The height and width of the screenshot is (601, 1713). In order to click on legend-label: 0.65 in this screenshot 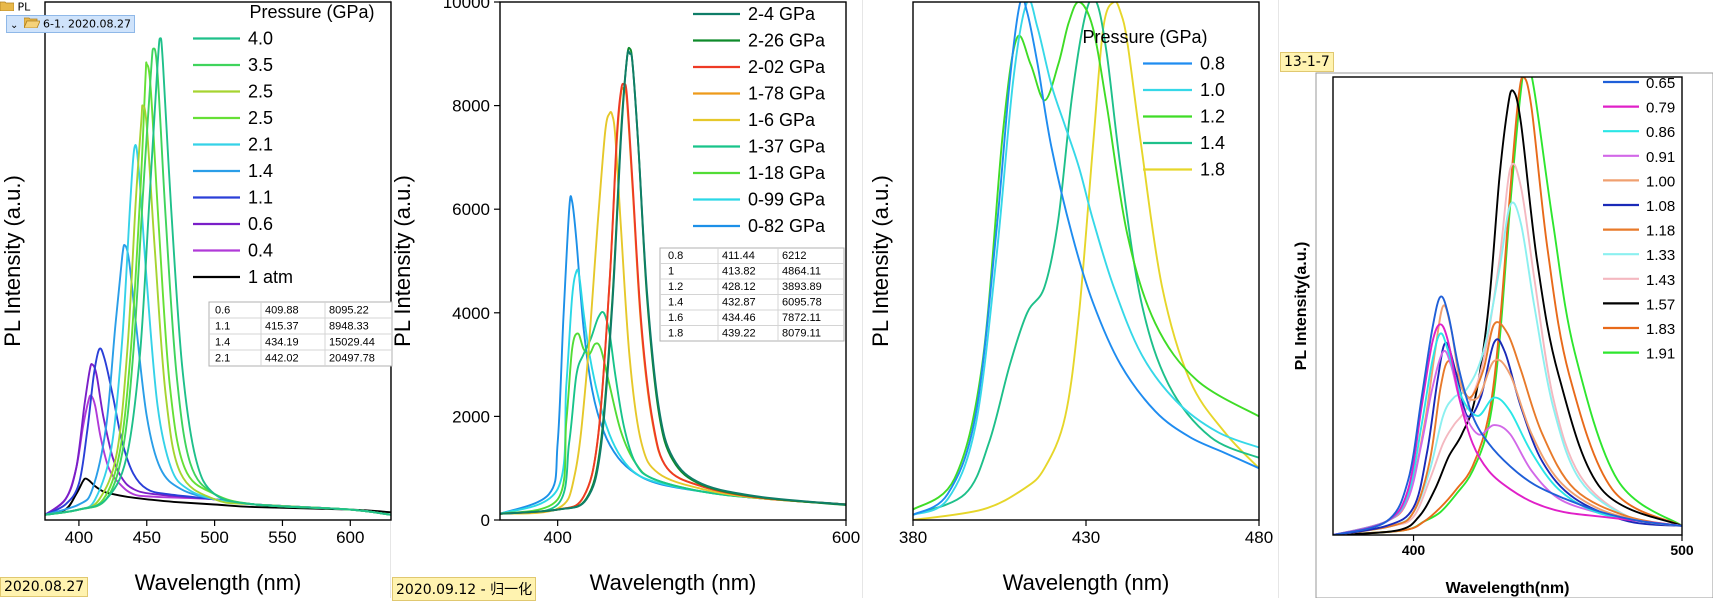, I will do `click(1660, 83)`.